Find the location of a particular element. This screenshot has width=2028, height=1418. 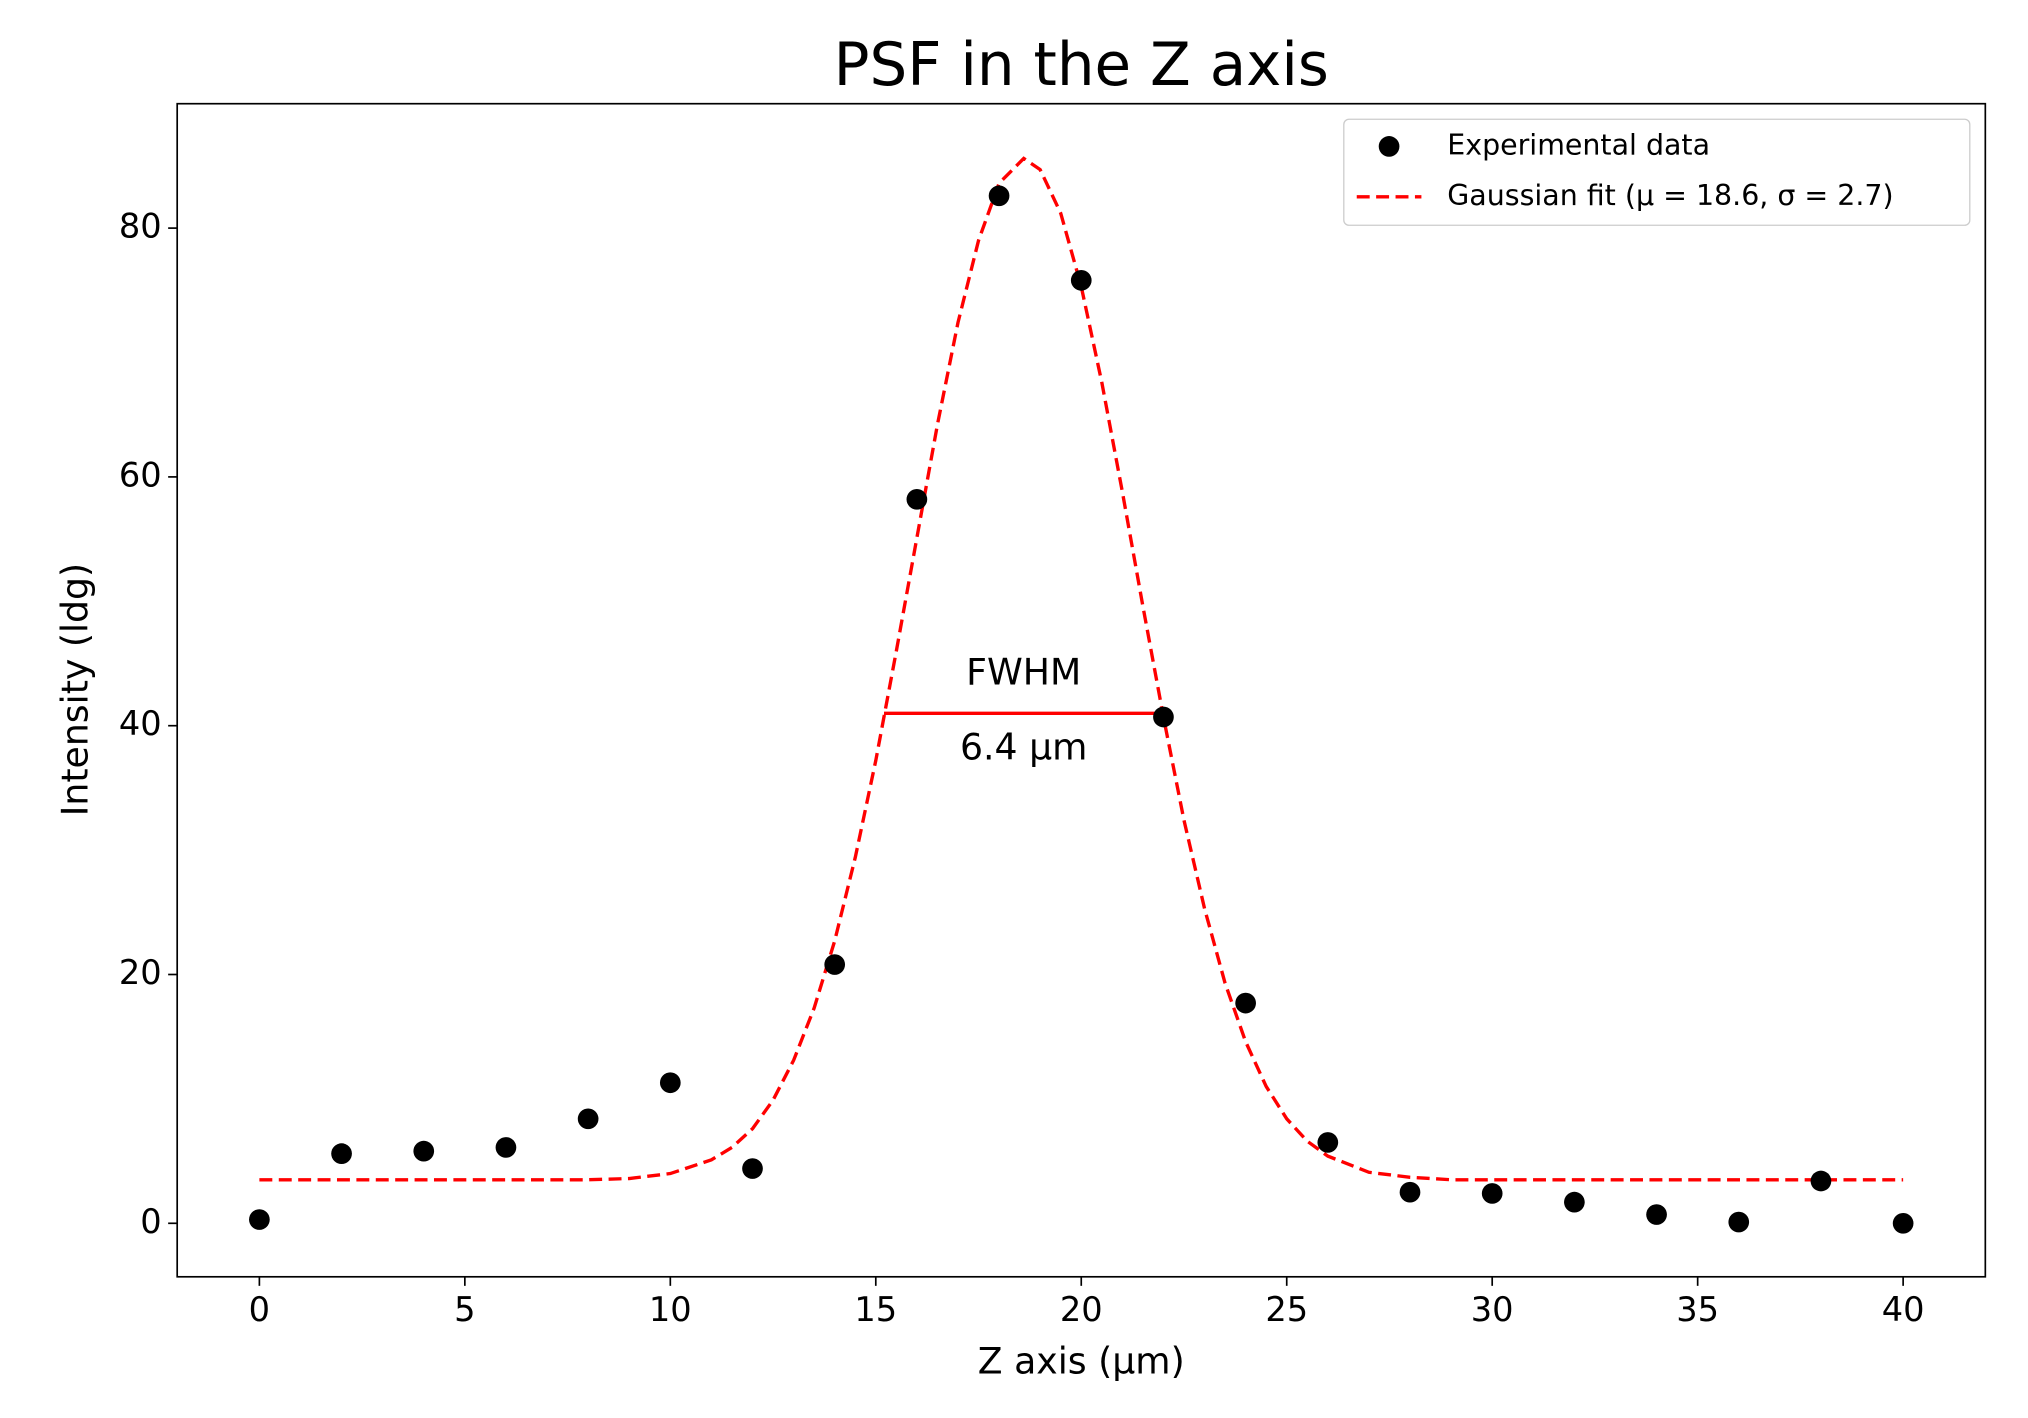

chart-title: PSF in the Z axis is located at coordinates (1081, 65).